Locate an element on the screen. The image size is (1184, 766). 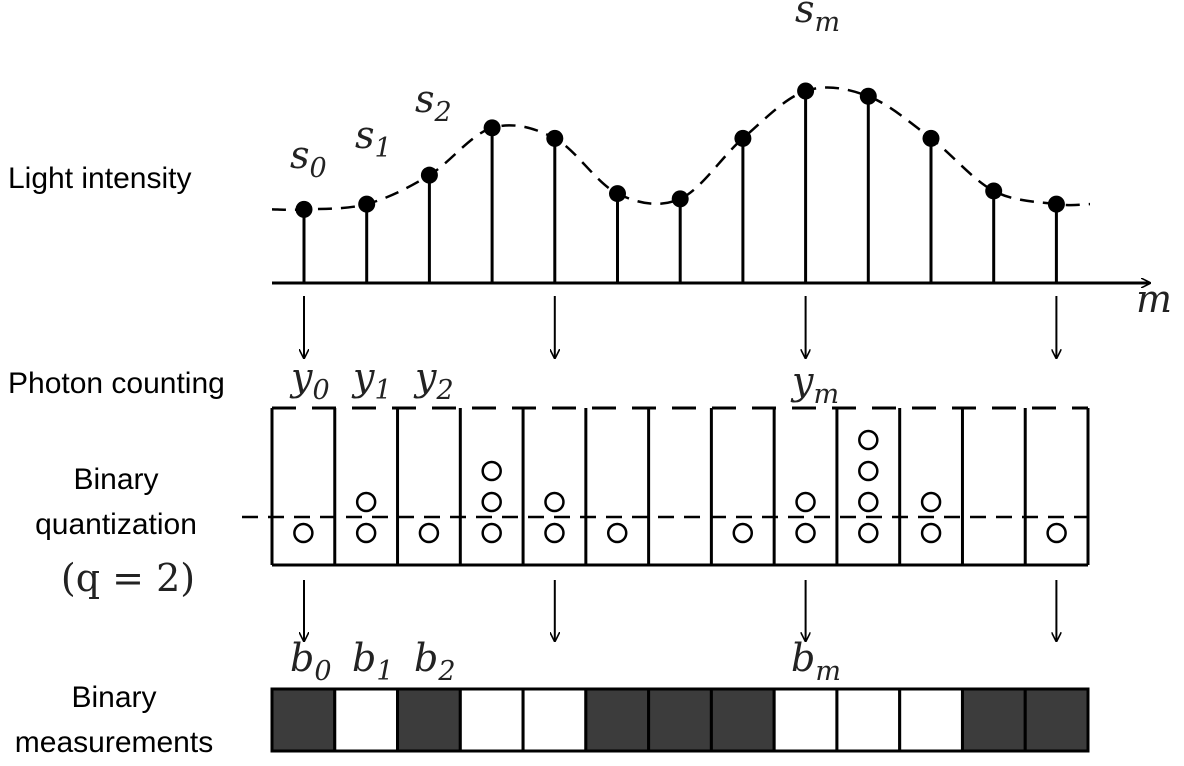
measurement-label-b0: b0 is located at coordinates (311, 661).